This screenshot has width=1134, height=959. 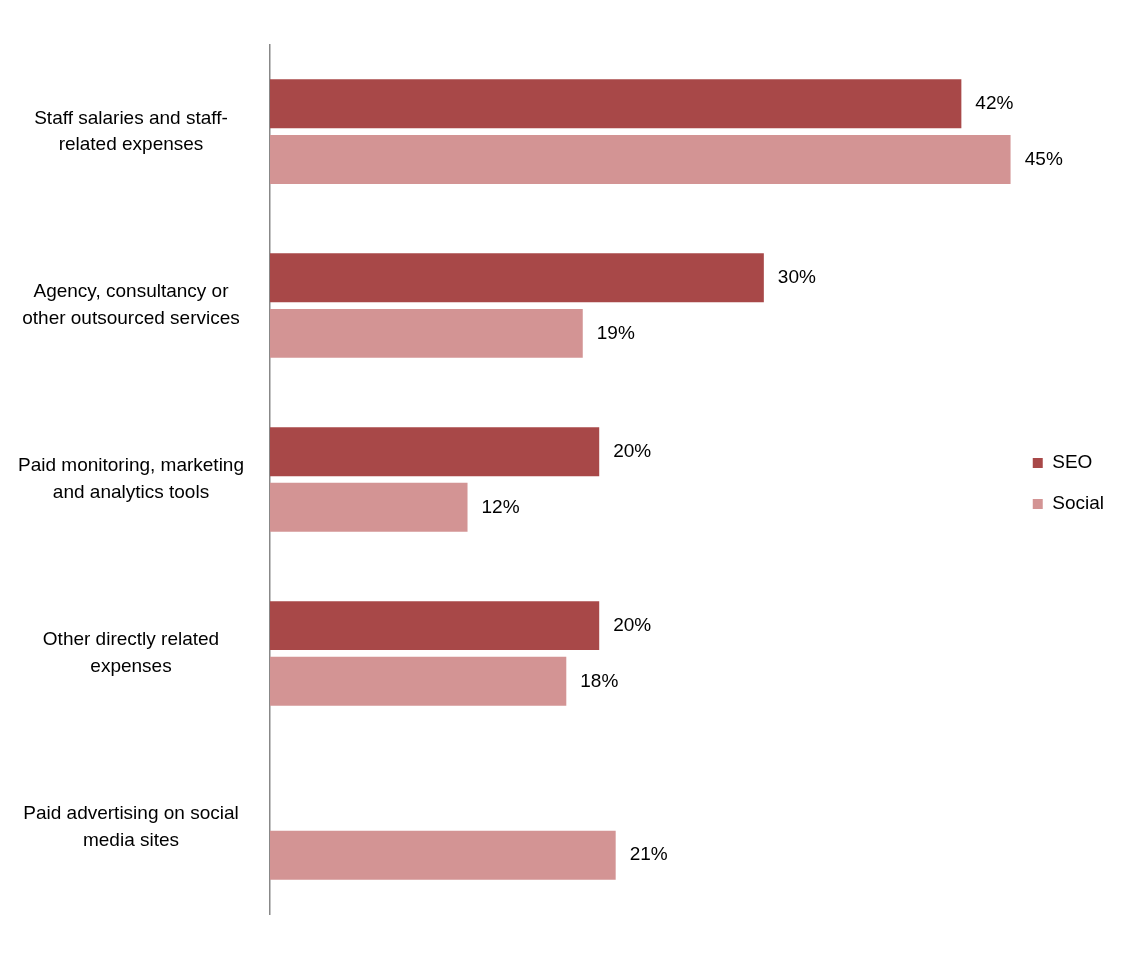 I want to click on legend-label: Social, so click(x=1078, y=503).